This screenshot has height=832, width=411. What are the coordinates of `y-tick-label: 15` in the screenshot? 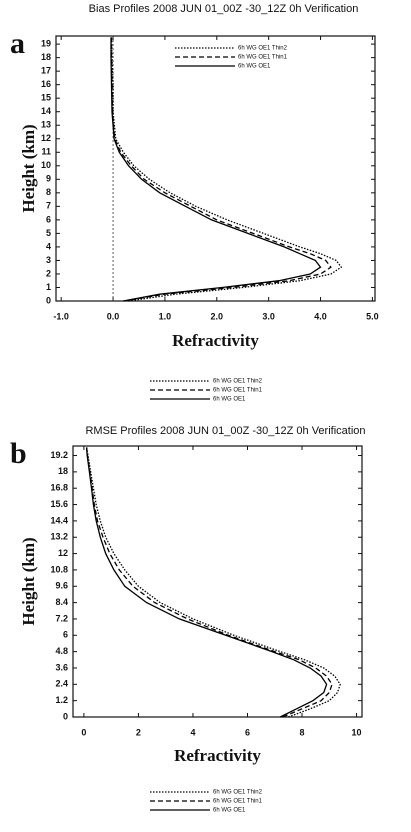 It's located at (46, 98).